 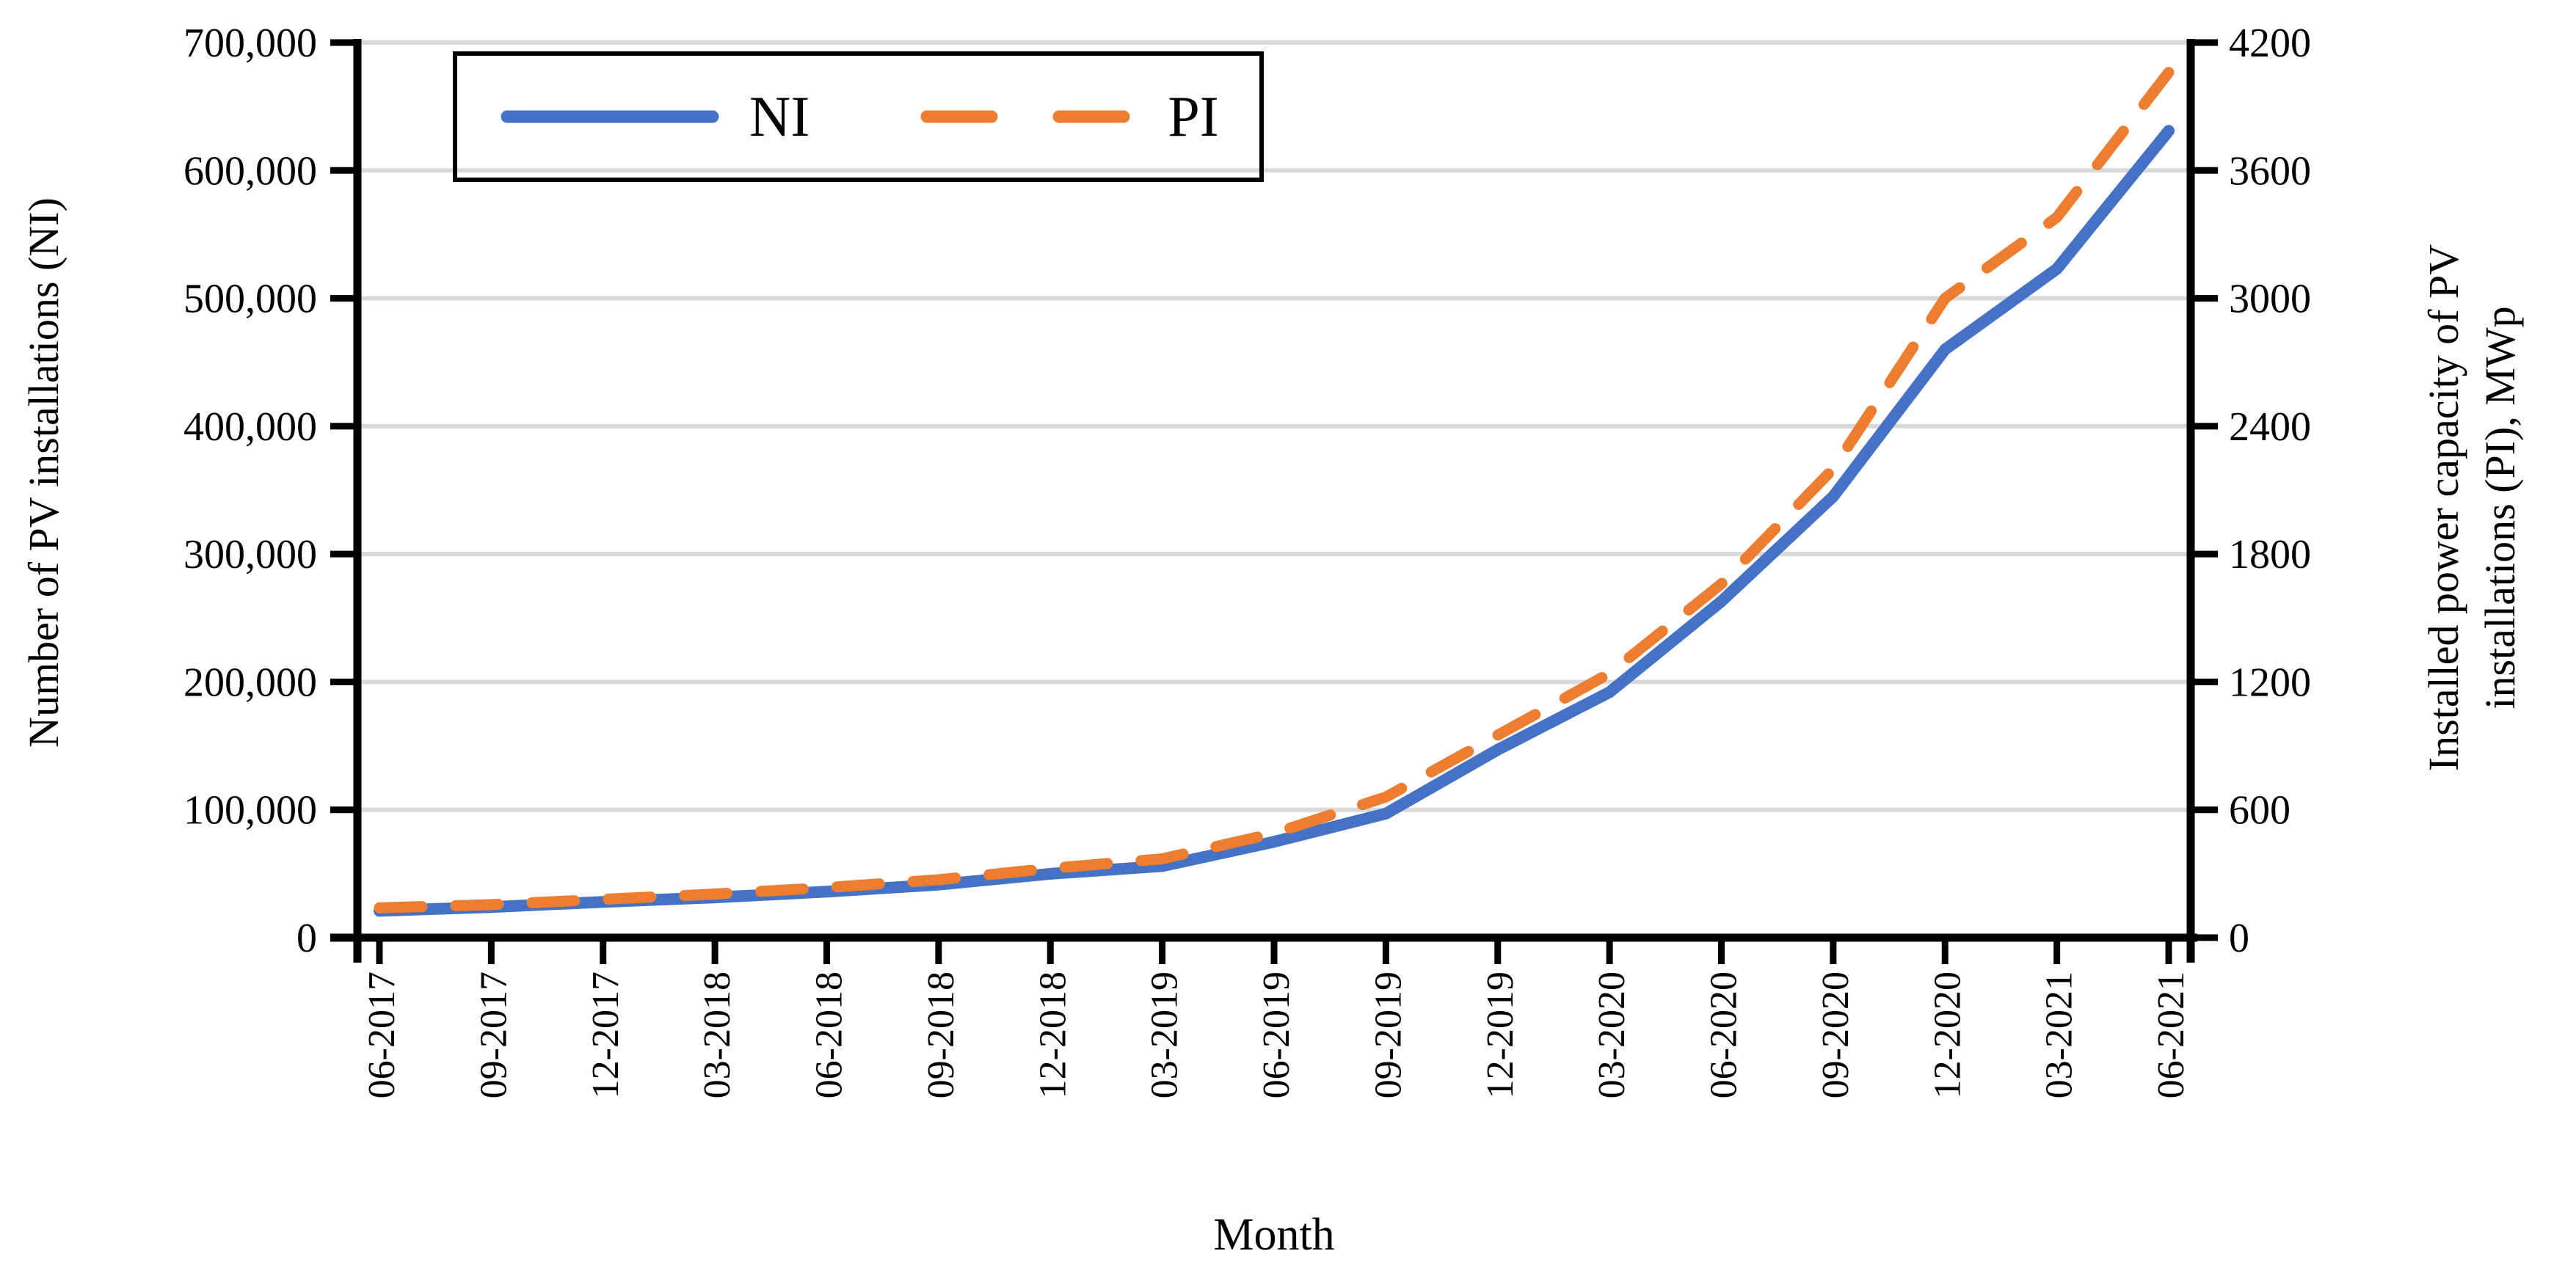 I want to click on right-axis-tick-label: 1800, so click(x=2270, y=555).